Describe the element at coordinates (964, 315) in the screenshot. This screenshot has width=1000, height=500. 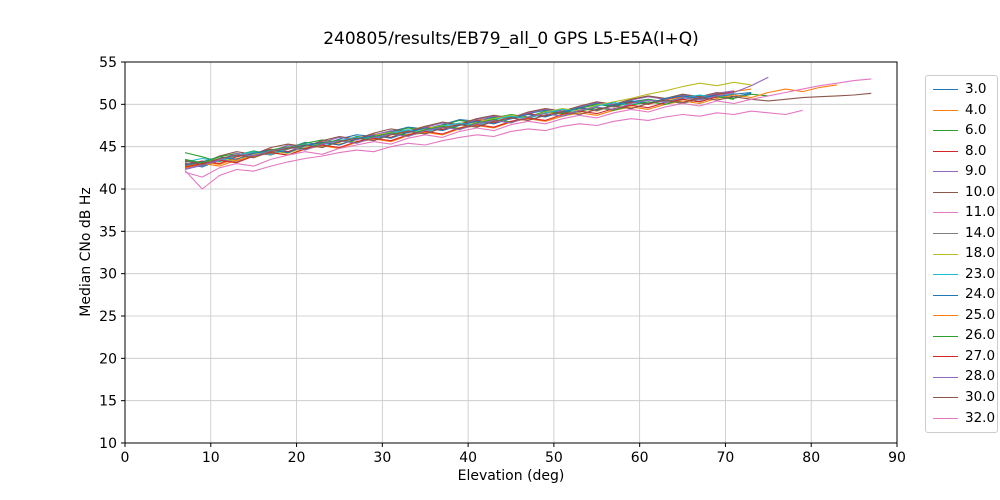
I see `legend-item-25.0: 25.0` at that location.